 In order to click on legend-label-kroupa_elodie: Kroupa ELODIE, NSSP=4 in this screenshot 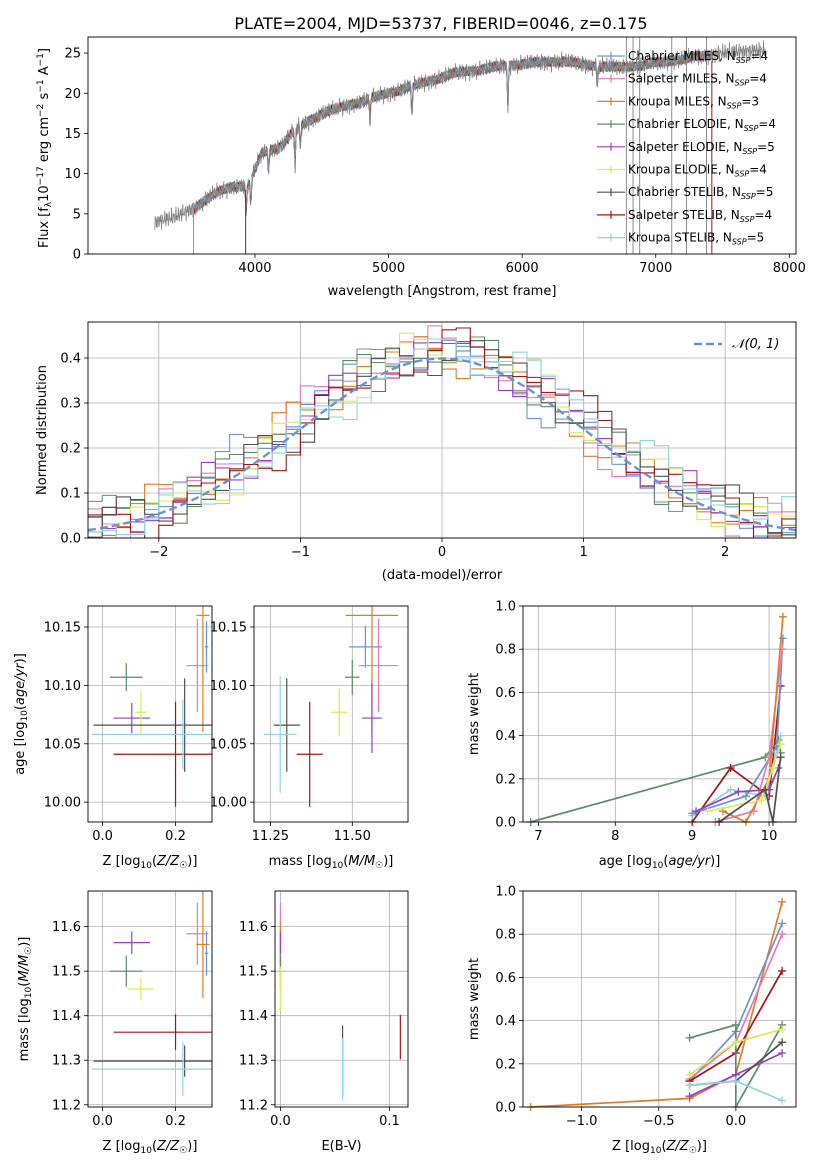, I will do `click(697, 171)`.